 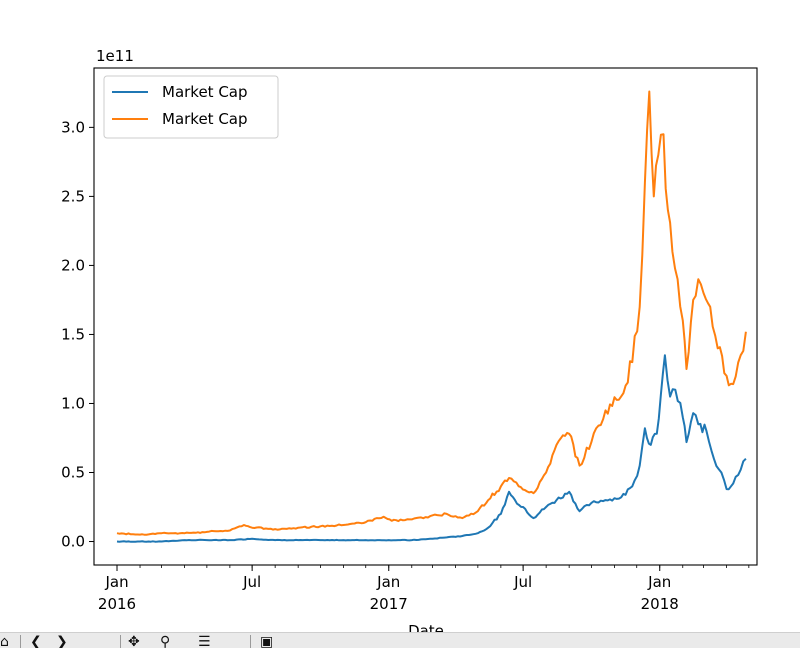 I want to click on y-axis: 0.0 0.5 1.0 1.5 2.0 2.5 3.0, so click(x=77, y=334).